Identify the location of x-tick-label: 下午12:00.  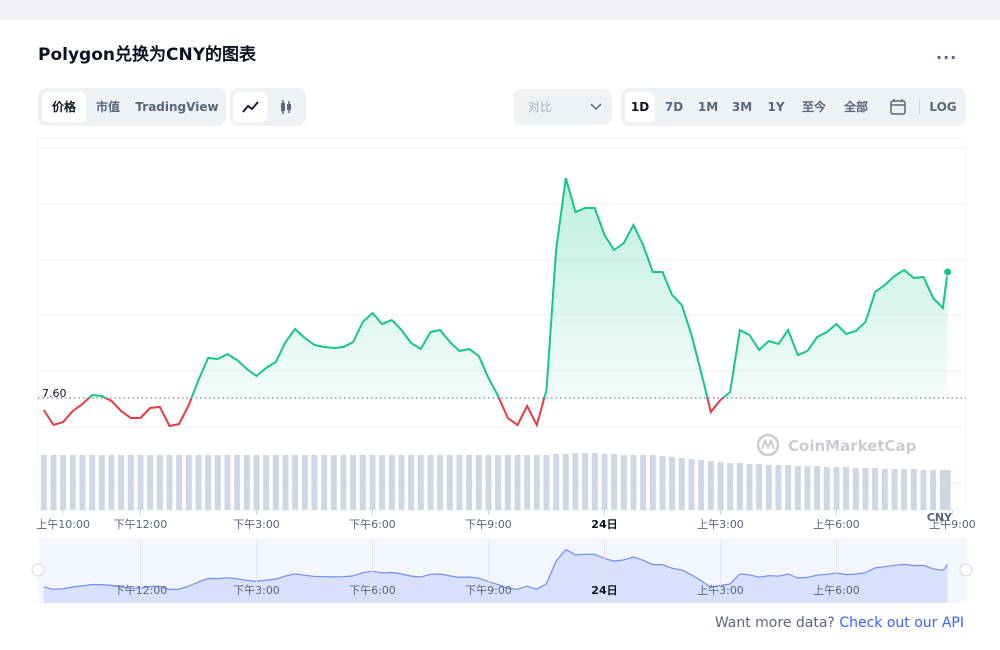
(141, 524).